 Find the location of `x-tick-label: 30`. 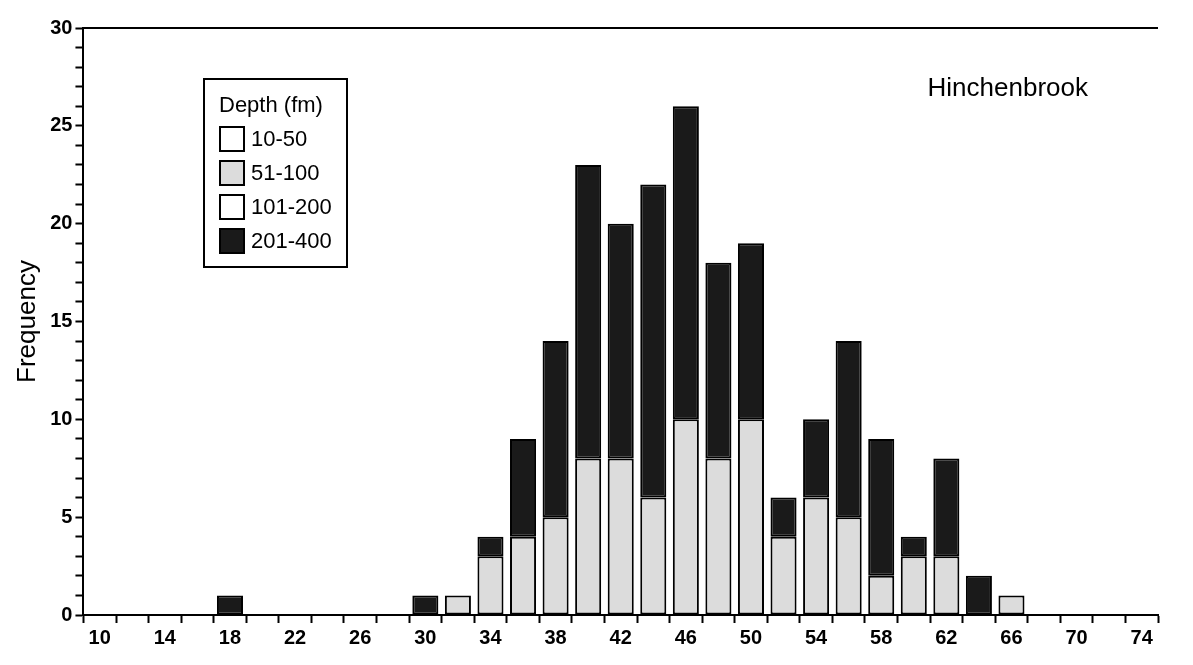

x-tick-label: 30 is located at coordinates (425, 636).